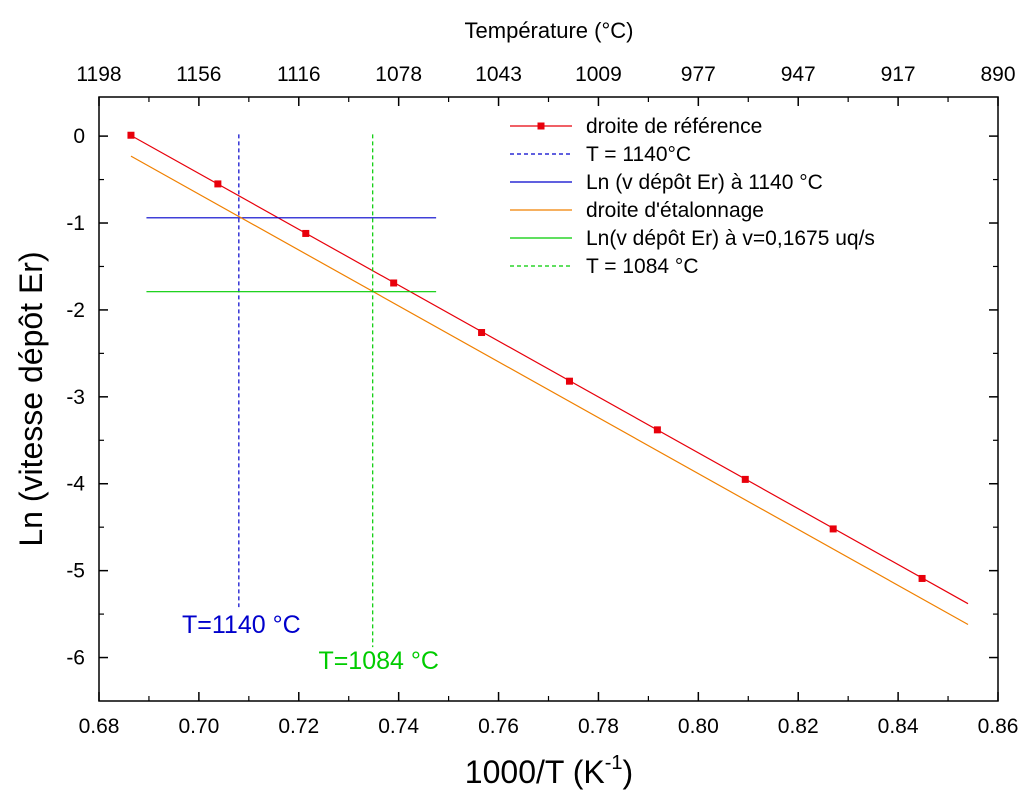  What do you see at coordinates (75, 571) in the screenshot?
I see `y-tick-label: -5` at bounding box center [75, 571].